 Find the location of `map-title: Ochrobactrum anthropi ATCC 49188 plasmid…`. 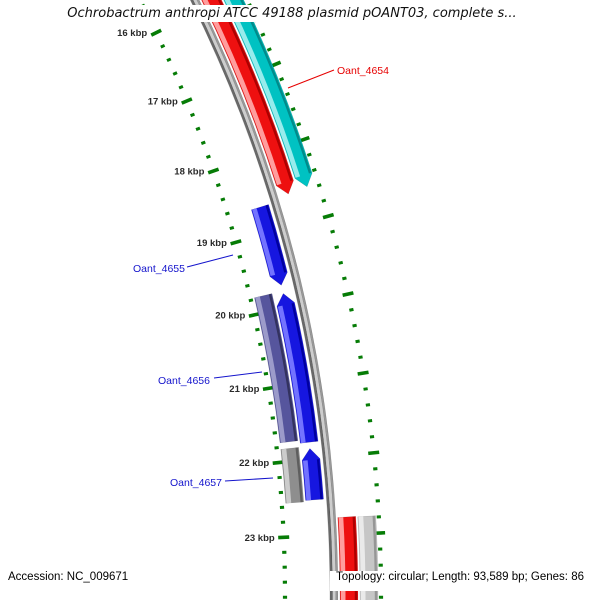

map-title: Ochrobactrum anthropi ATCC 49188 plasmid… is located at coordinates (292, 13).